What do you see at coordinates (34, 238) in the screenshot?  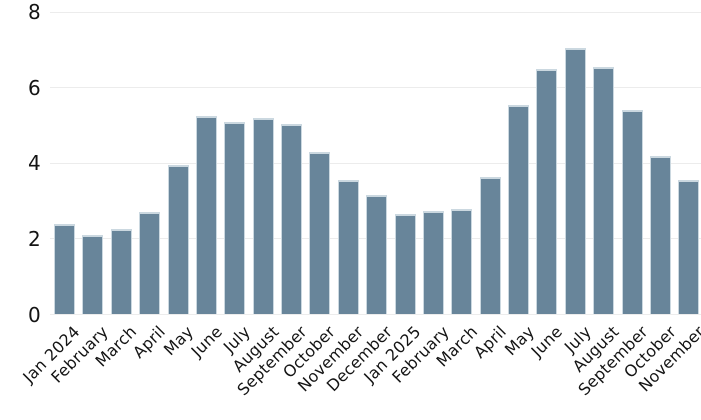 I see `y-tick-label: 2` at bounding box center [34, 238].